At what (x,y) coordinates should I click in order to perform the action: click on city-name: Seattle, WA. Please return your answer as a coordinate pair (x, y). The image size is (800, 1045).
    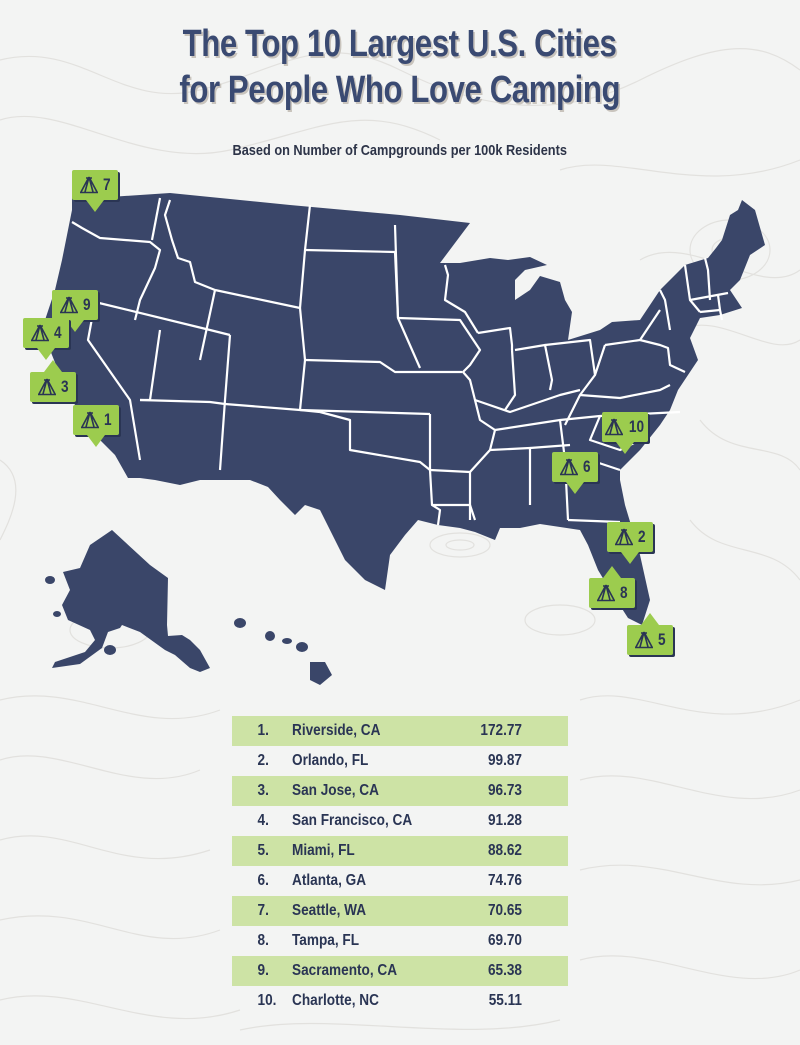
    Looking at the image, I should click on (329, 910).